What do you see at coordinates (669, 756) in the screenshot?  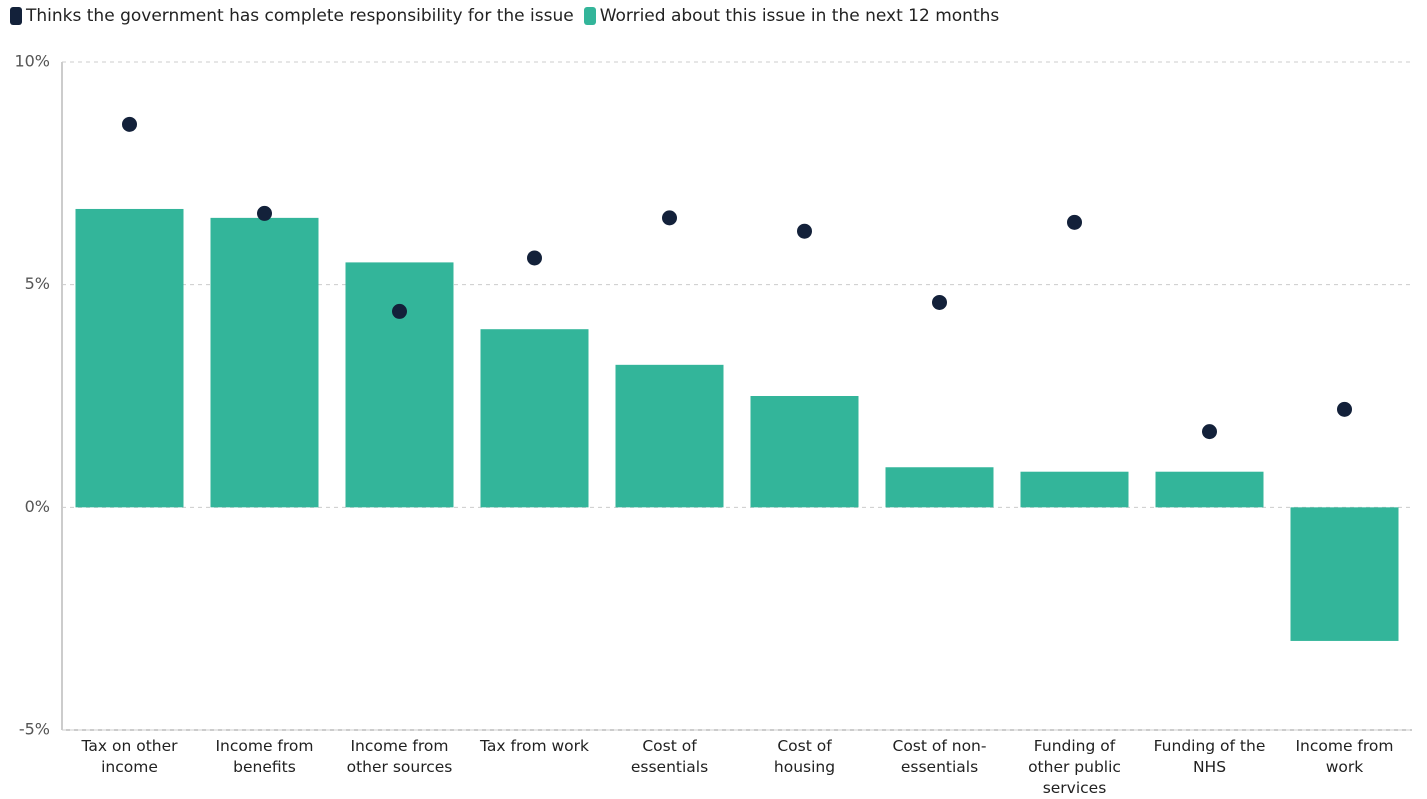 I see `x-tick-label: Cost of essentials` at bounding box center [669, 756].